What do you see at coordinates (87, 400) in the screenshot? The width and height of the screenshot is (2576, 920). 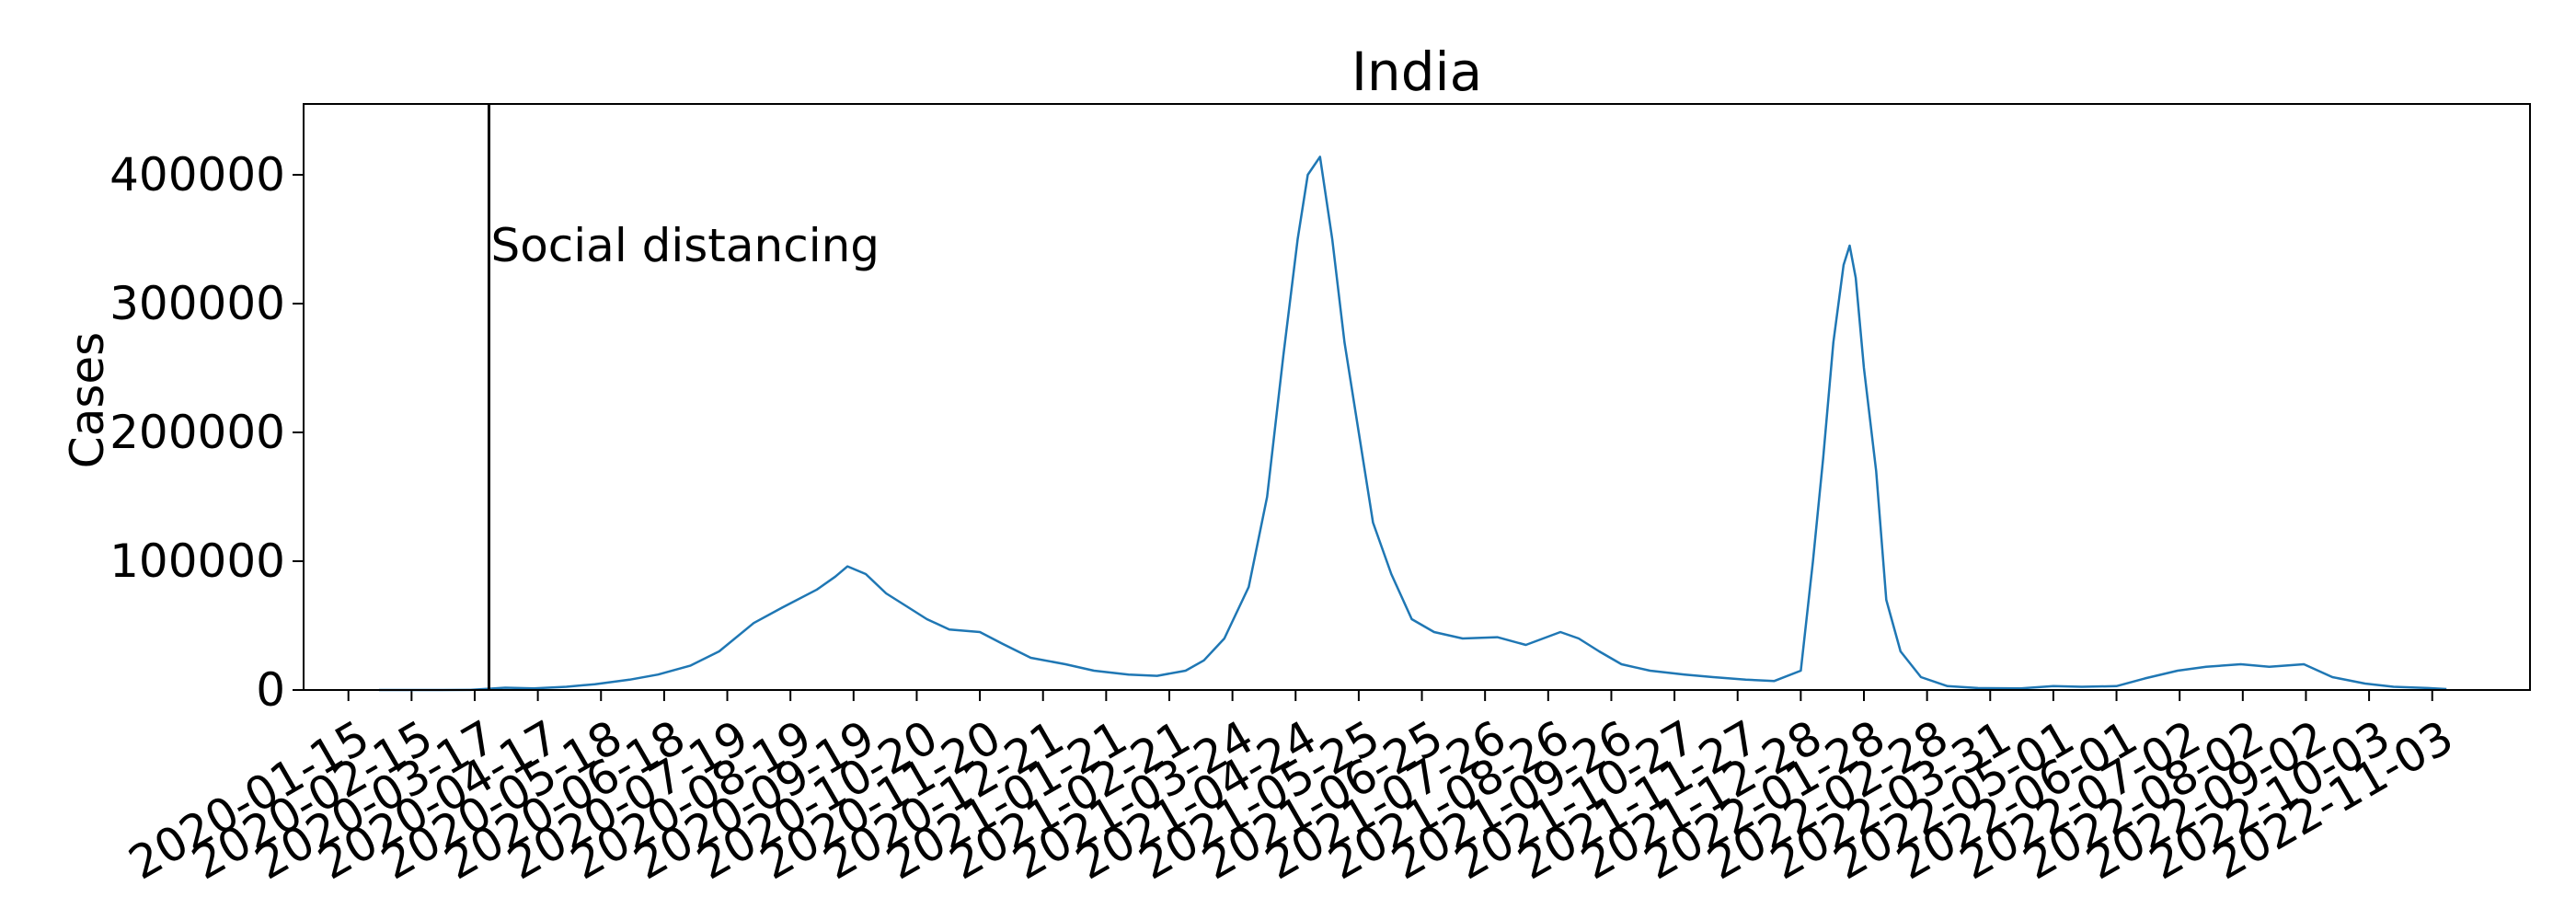 I see `y-axis-label: Cases` at bounding box center [87, 400].